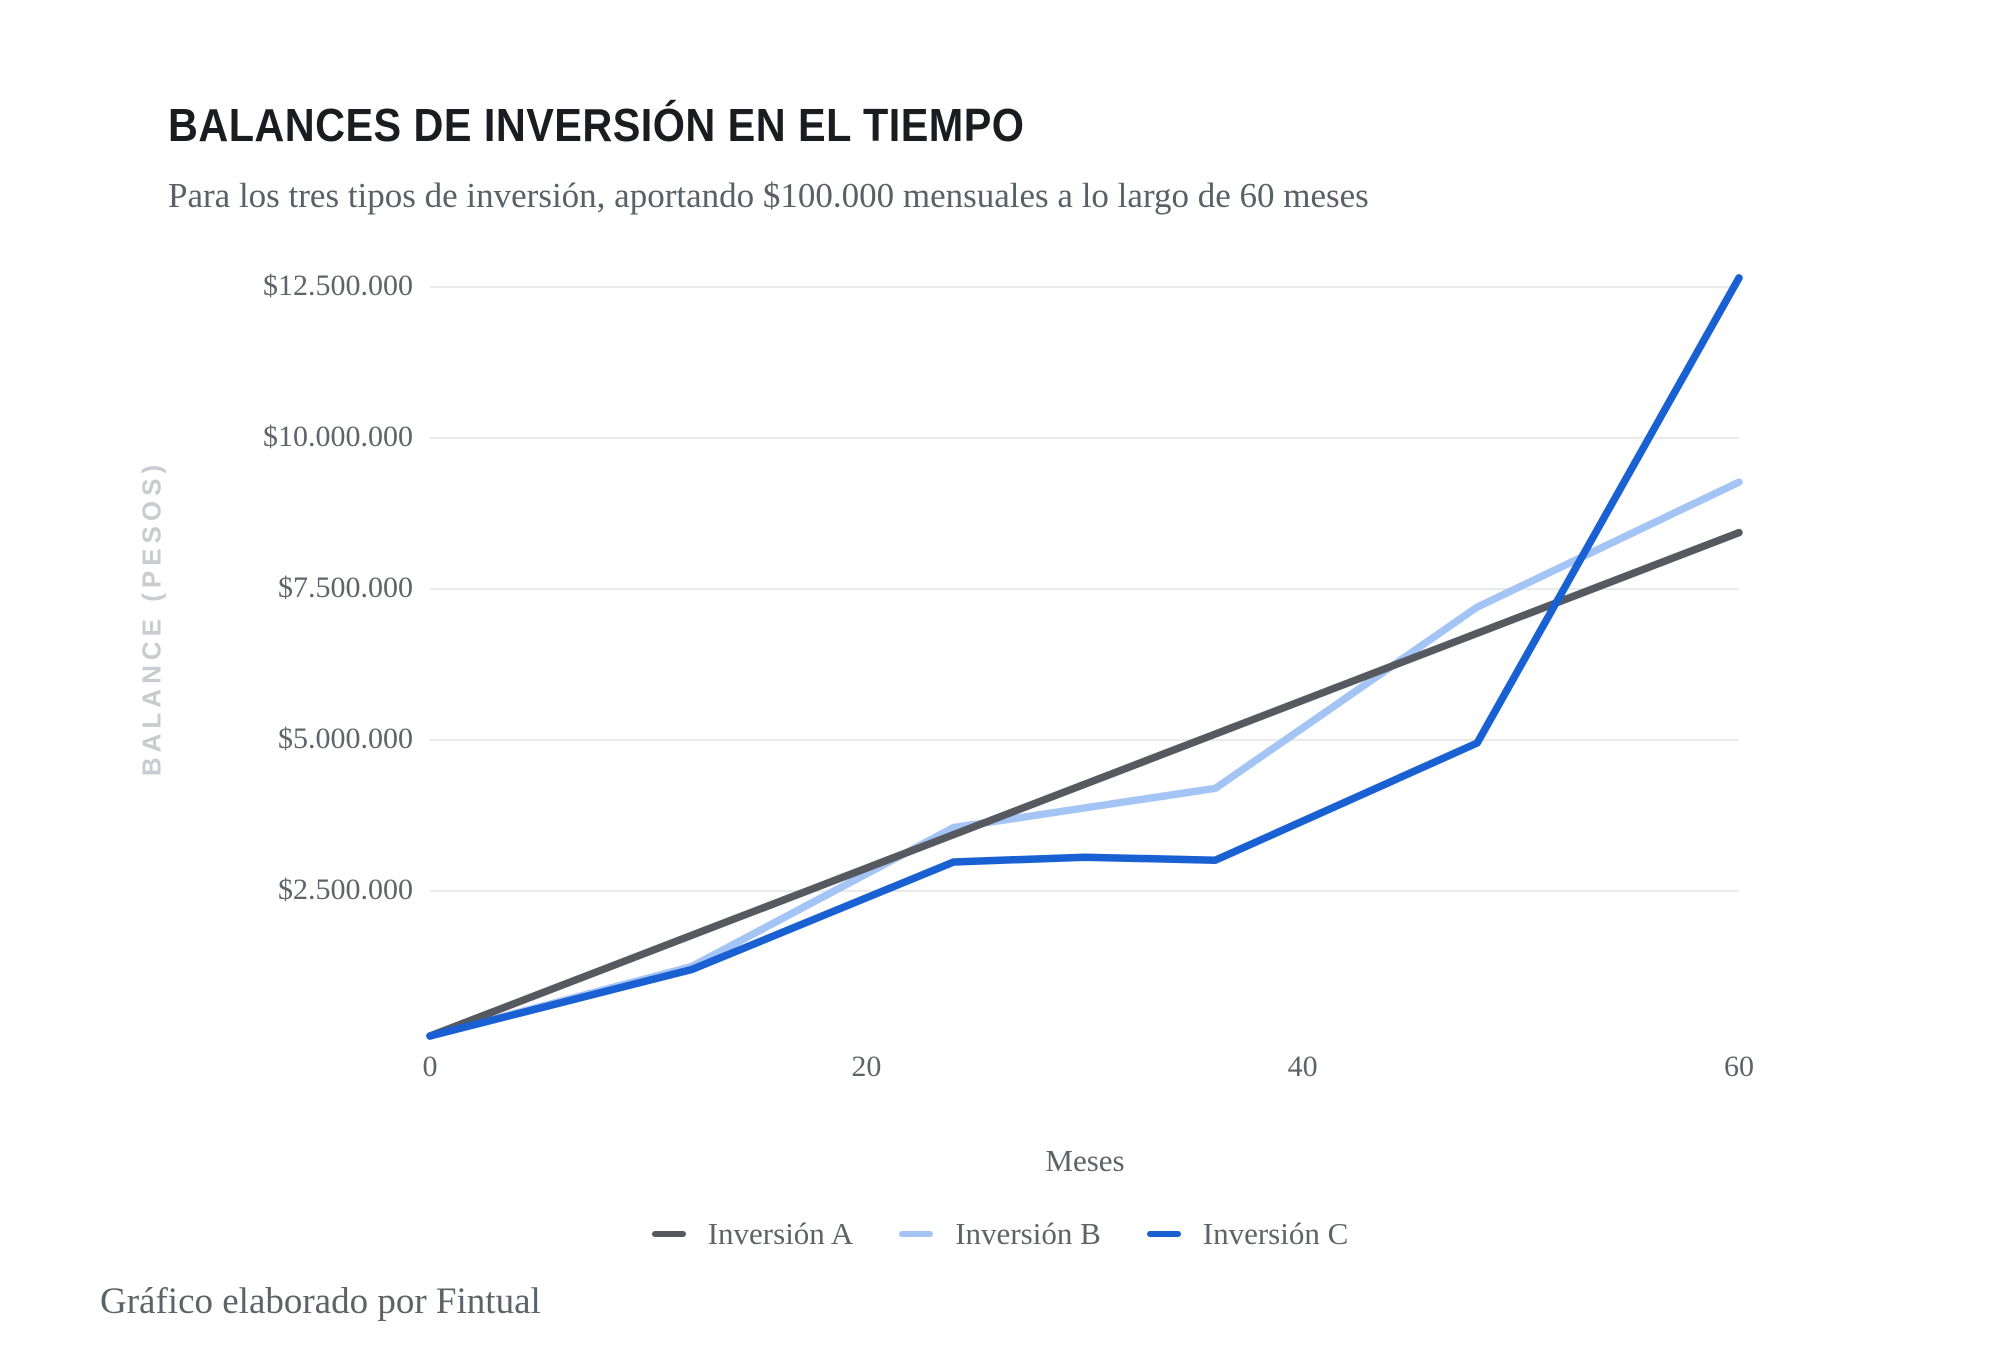 The width and height of the screenshot is (2000, 1350). What do you see at coordinates (1085, 1160) in the screenshot?
I see `x-axis-title: Meses` at bounding box center [1085, 1160].